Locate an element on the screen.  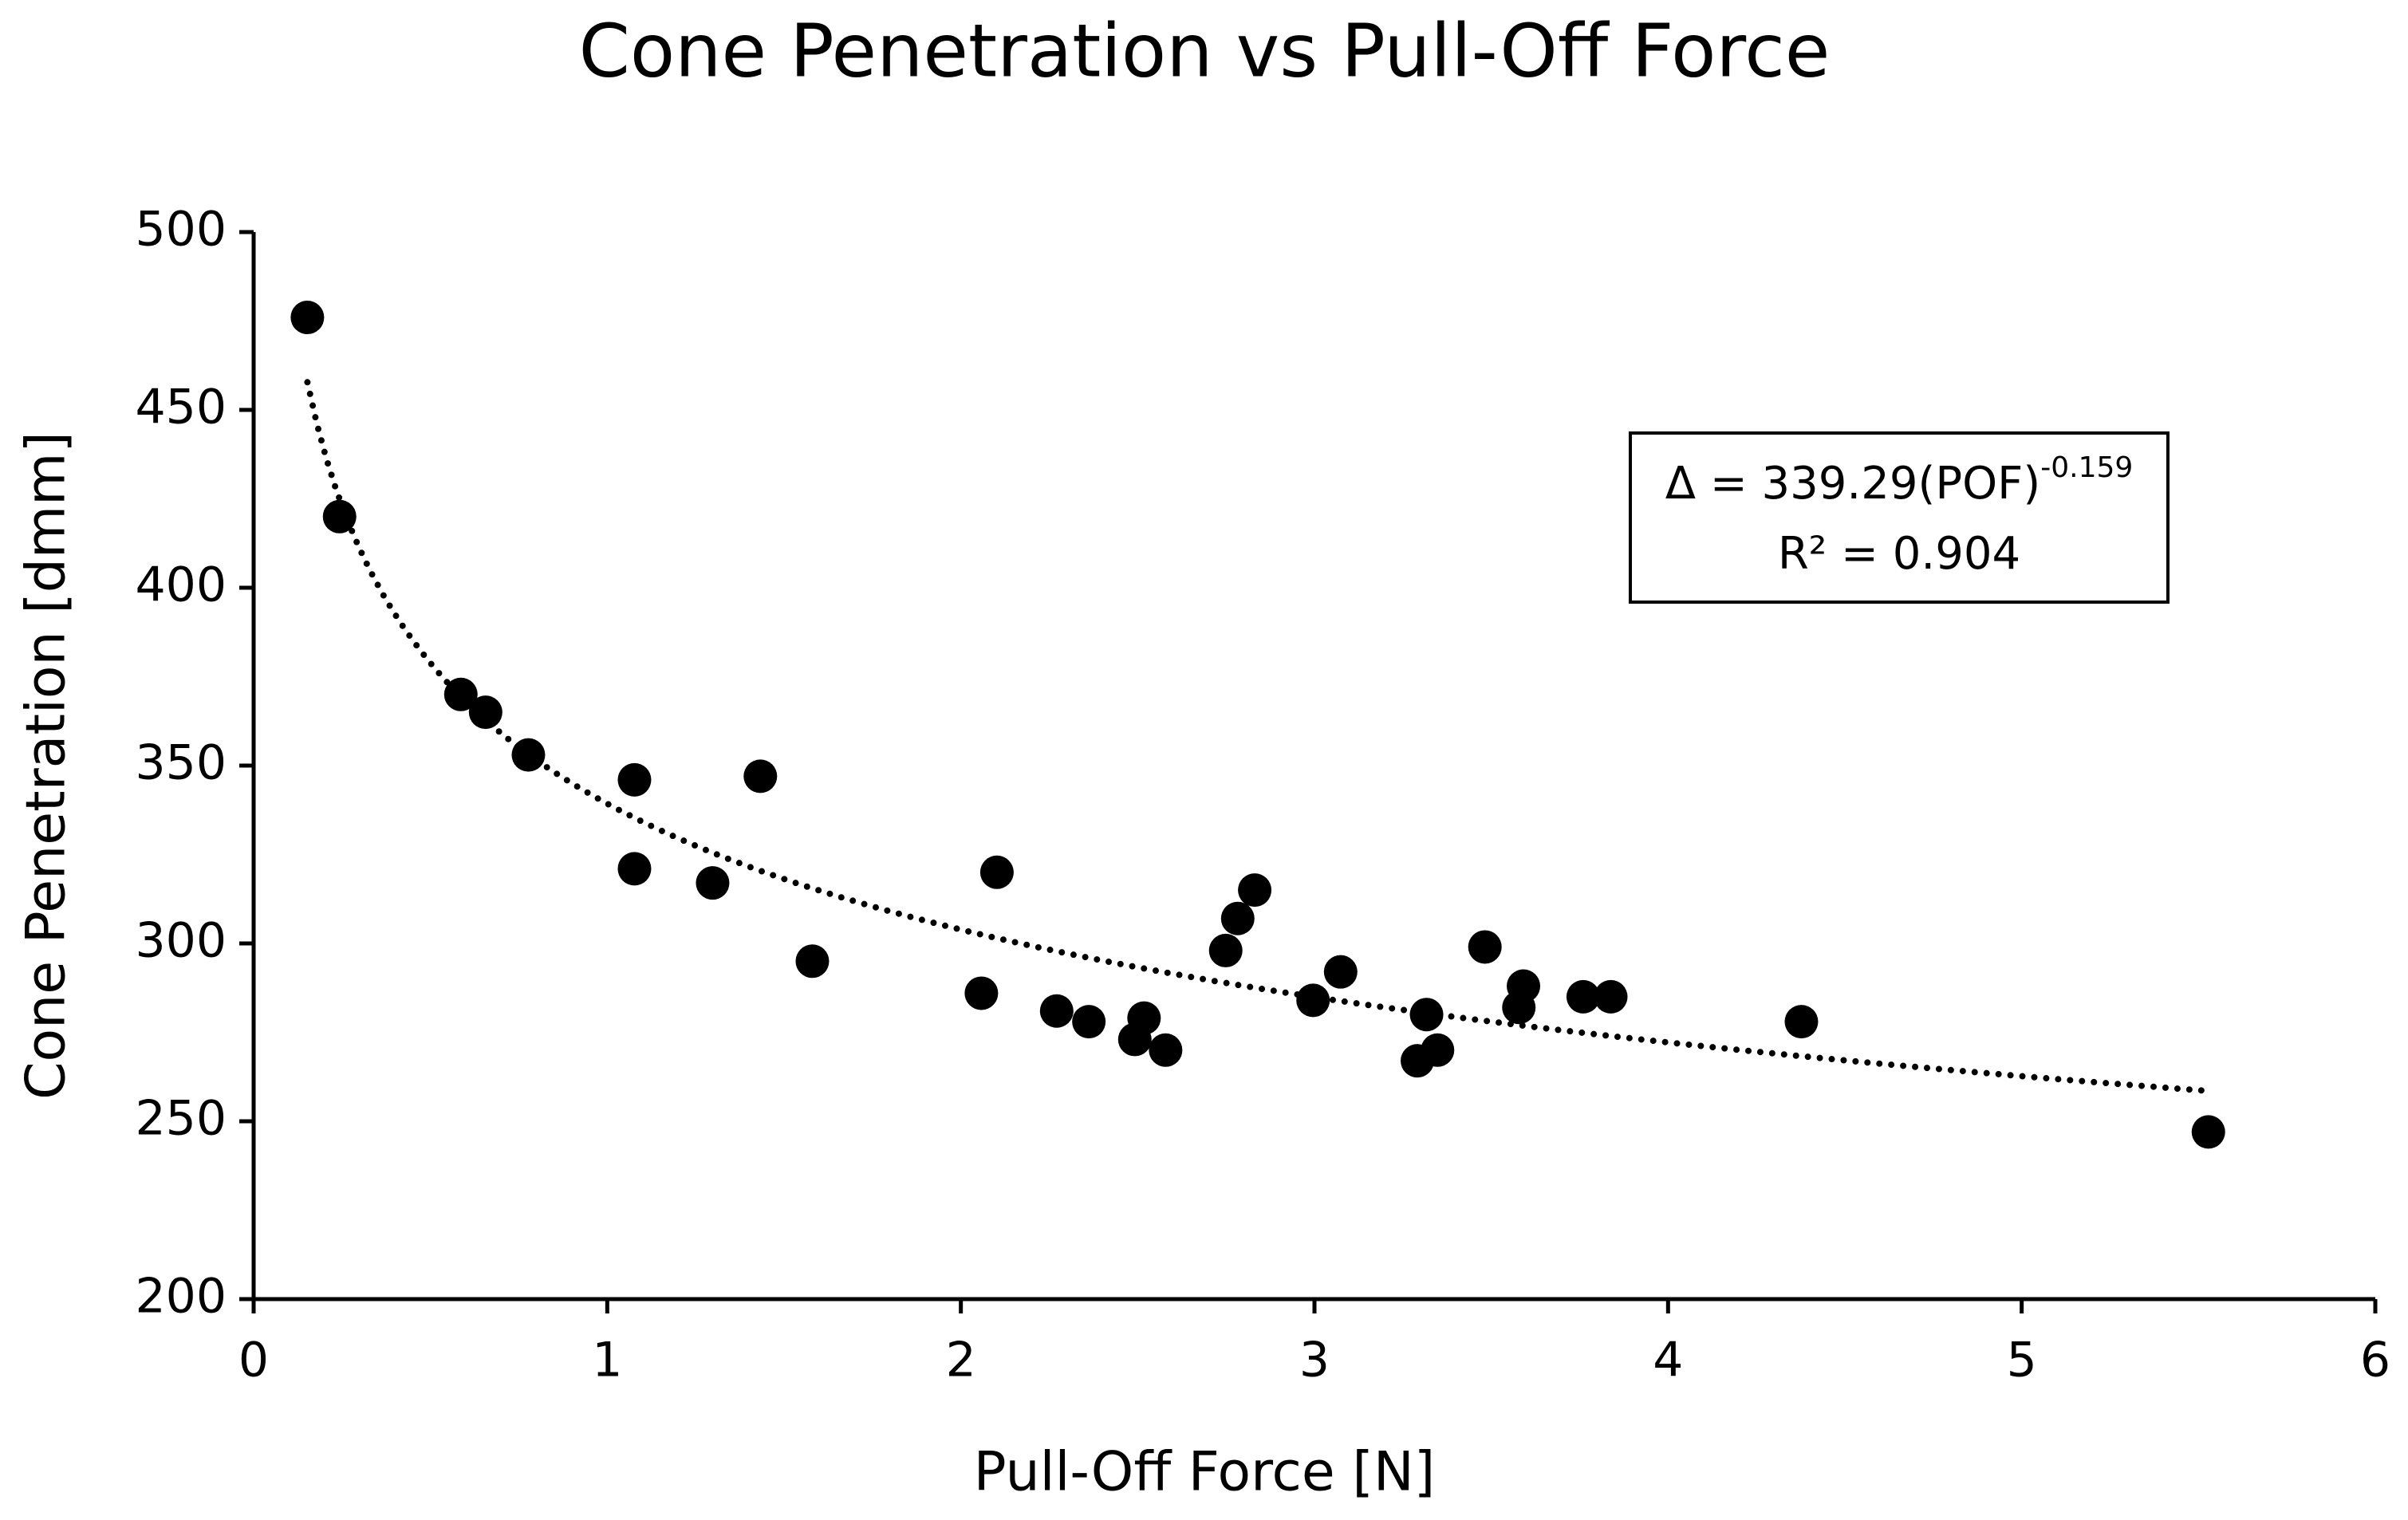
equation-exponent: -0.159 is located at coordinates (2086, 467).